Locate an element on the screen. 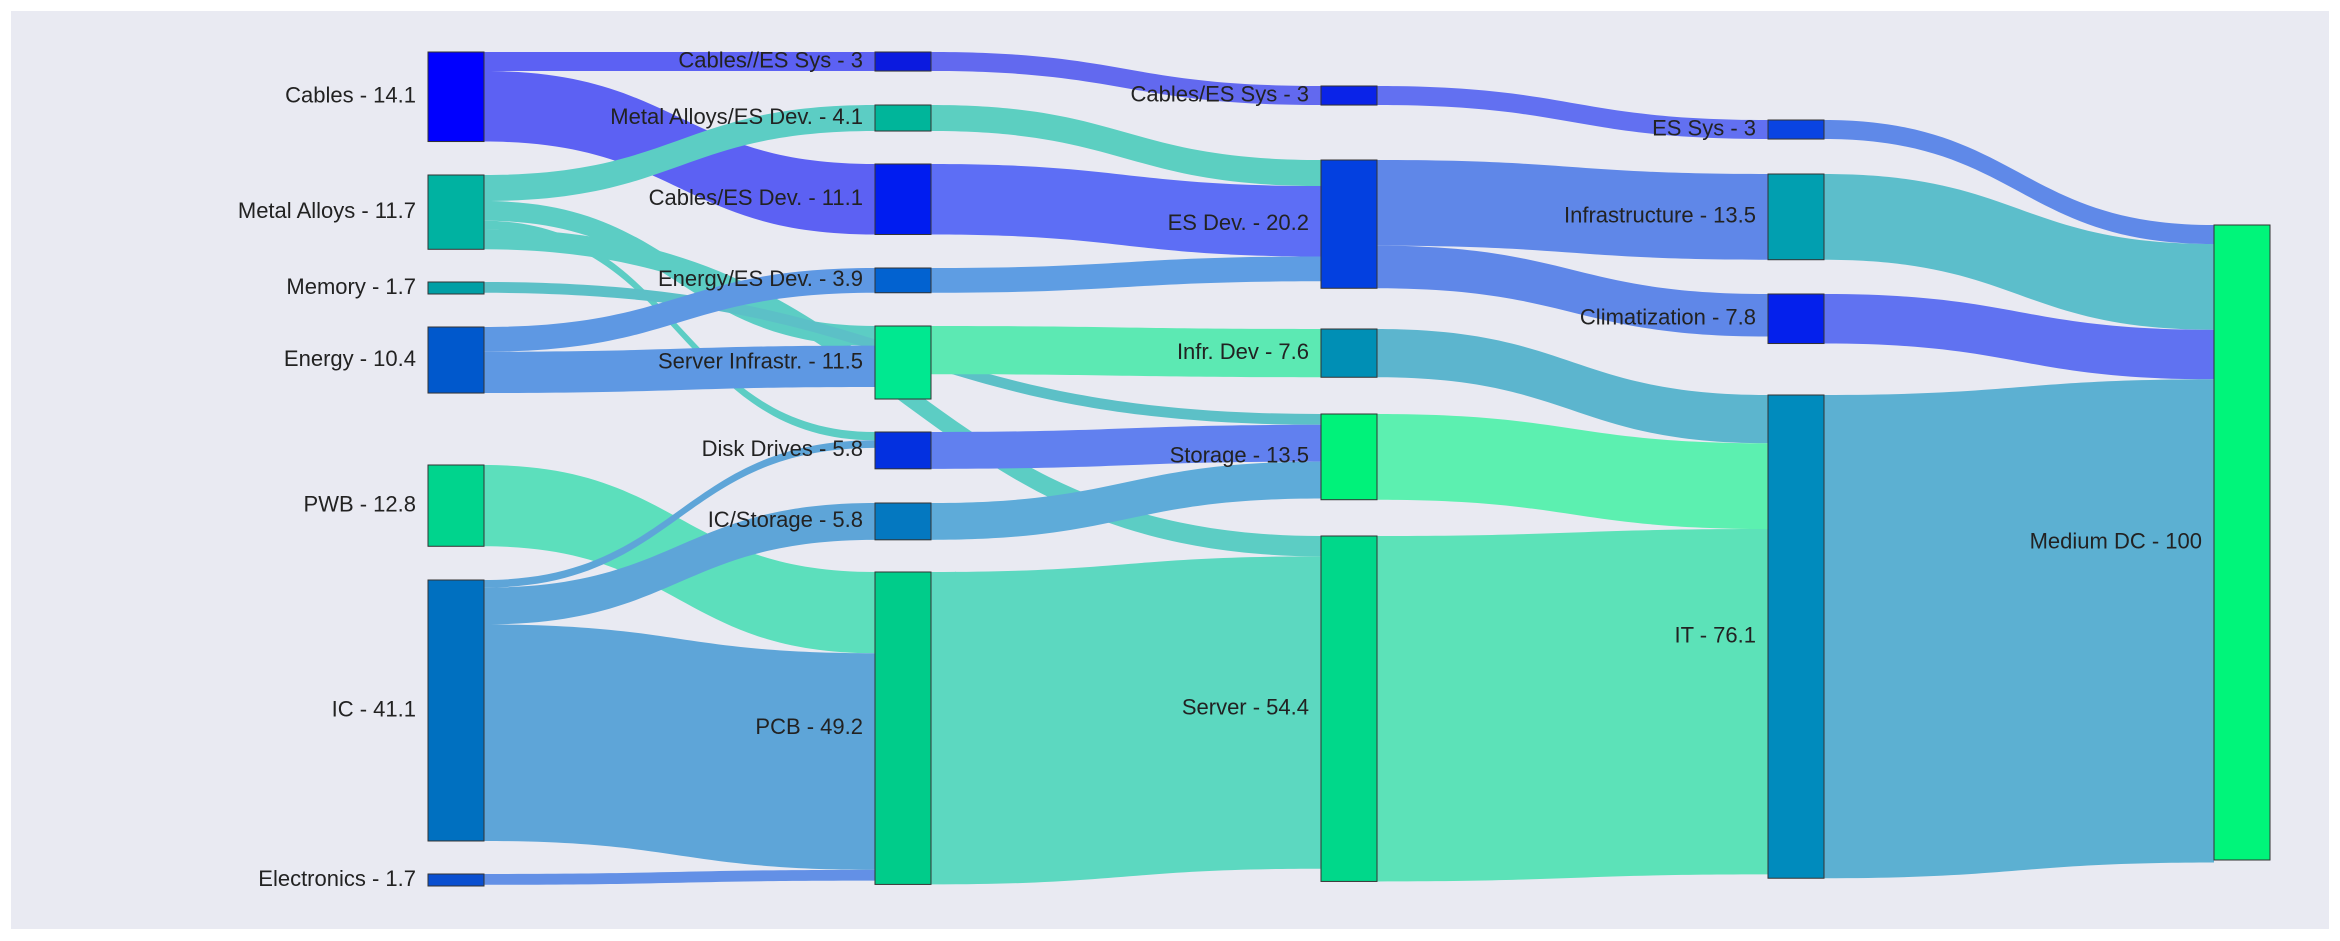  node-label-es_sys: ES Sys - 3 is located at coordinates (1704, 127).